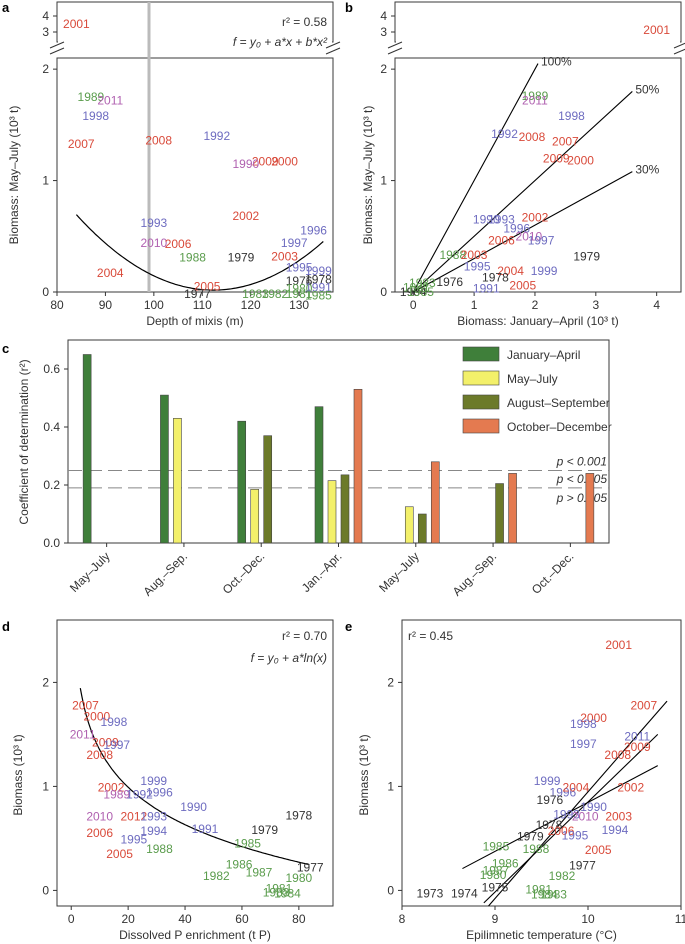 The width and height of the screenshot is (685, 944). I want to click on panel-d-point-1983: 1983, so click(276, 892).